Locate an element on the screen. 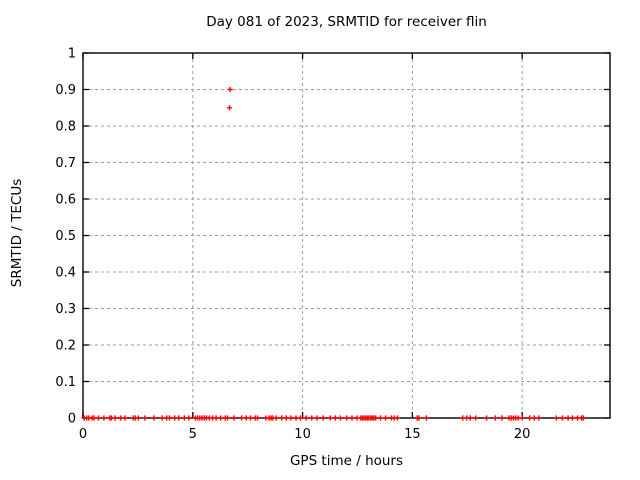 The width and height of the screenshot is (640, 480). x-tick-label: 10 is located at coordinates (302, 434).